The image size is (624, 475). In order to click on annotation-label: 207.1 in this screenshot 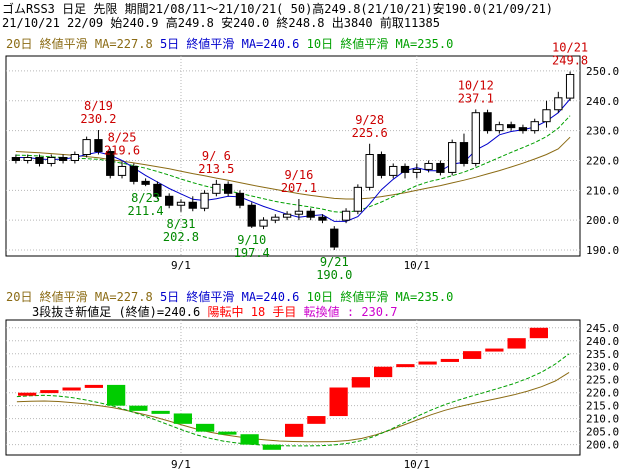, I will do `click(299, 188)`.